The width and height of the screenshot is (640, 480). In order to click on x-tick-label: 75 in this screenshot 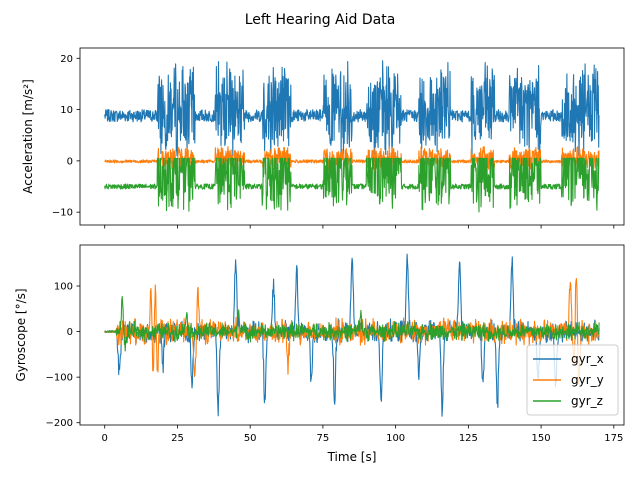, I will do `click(323, 438)`.